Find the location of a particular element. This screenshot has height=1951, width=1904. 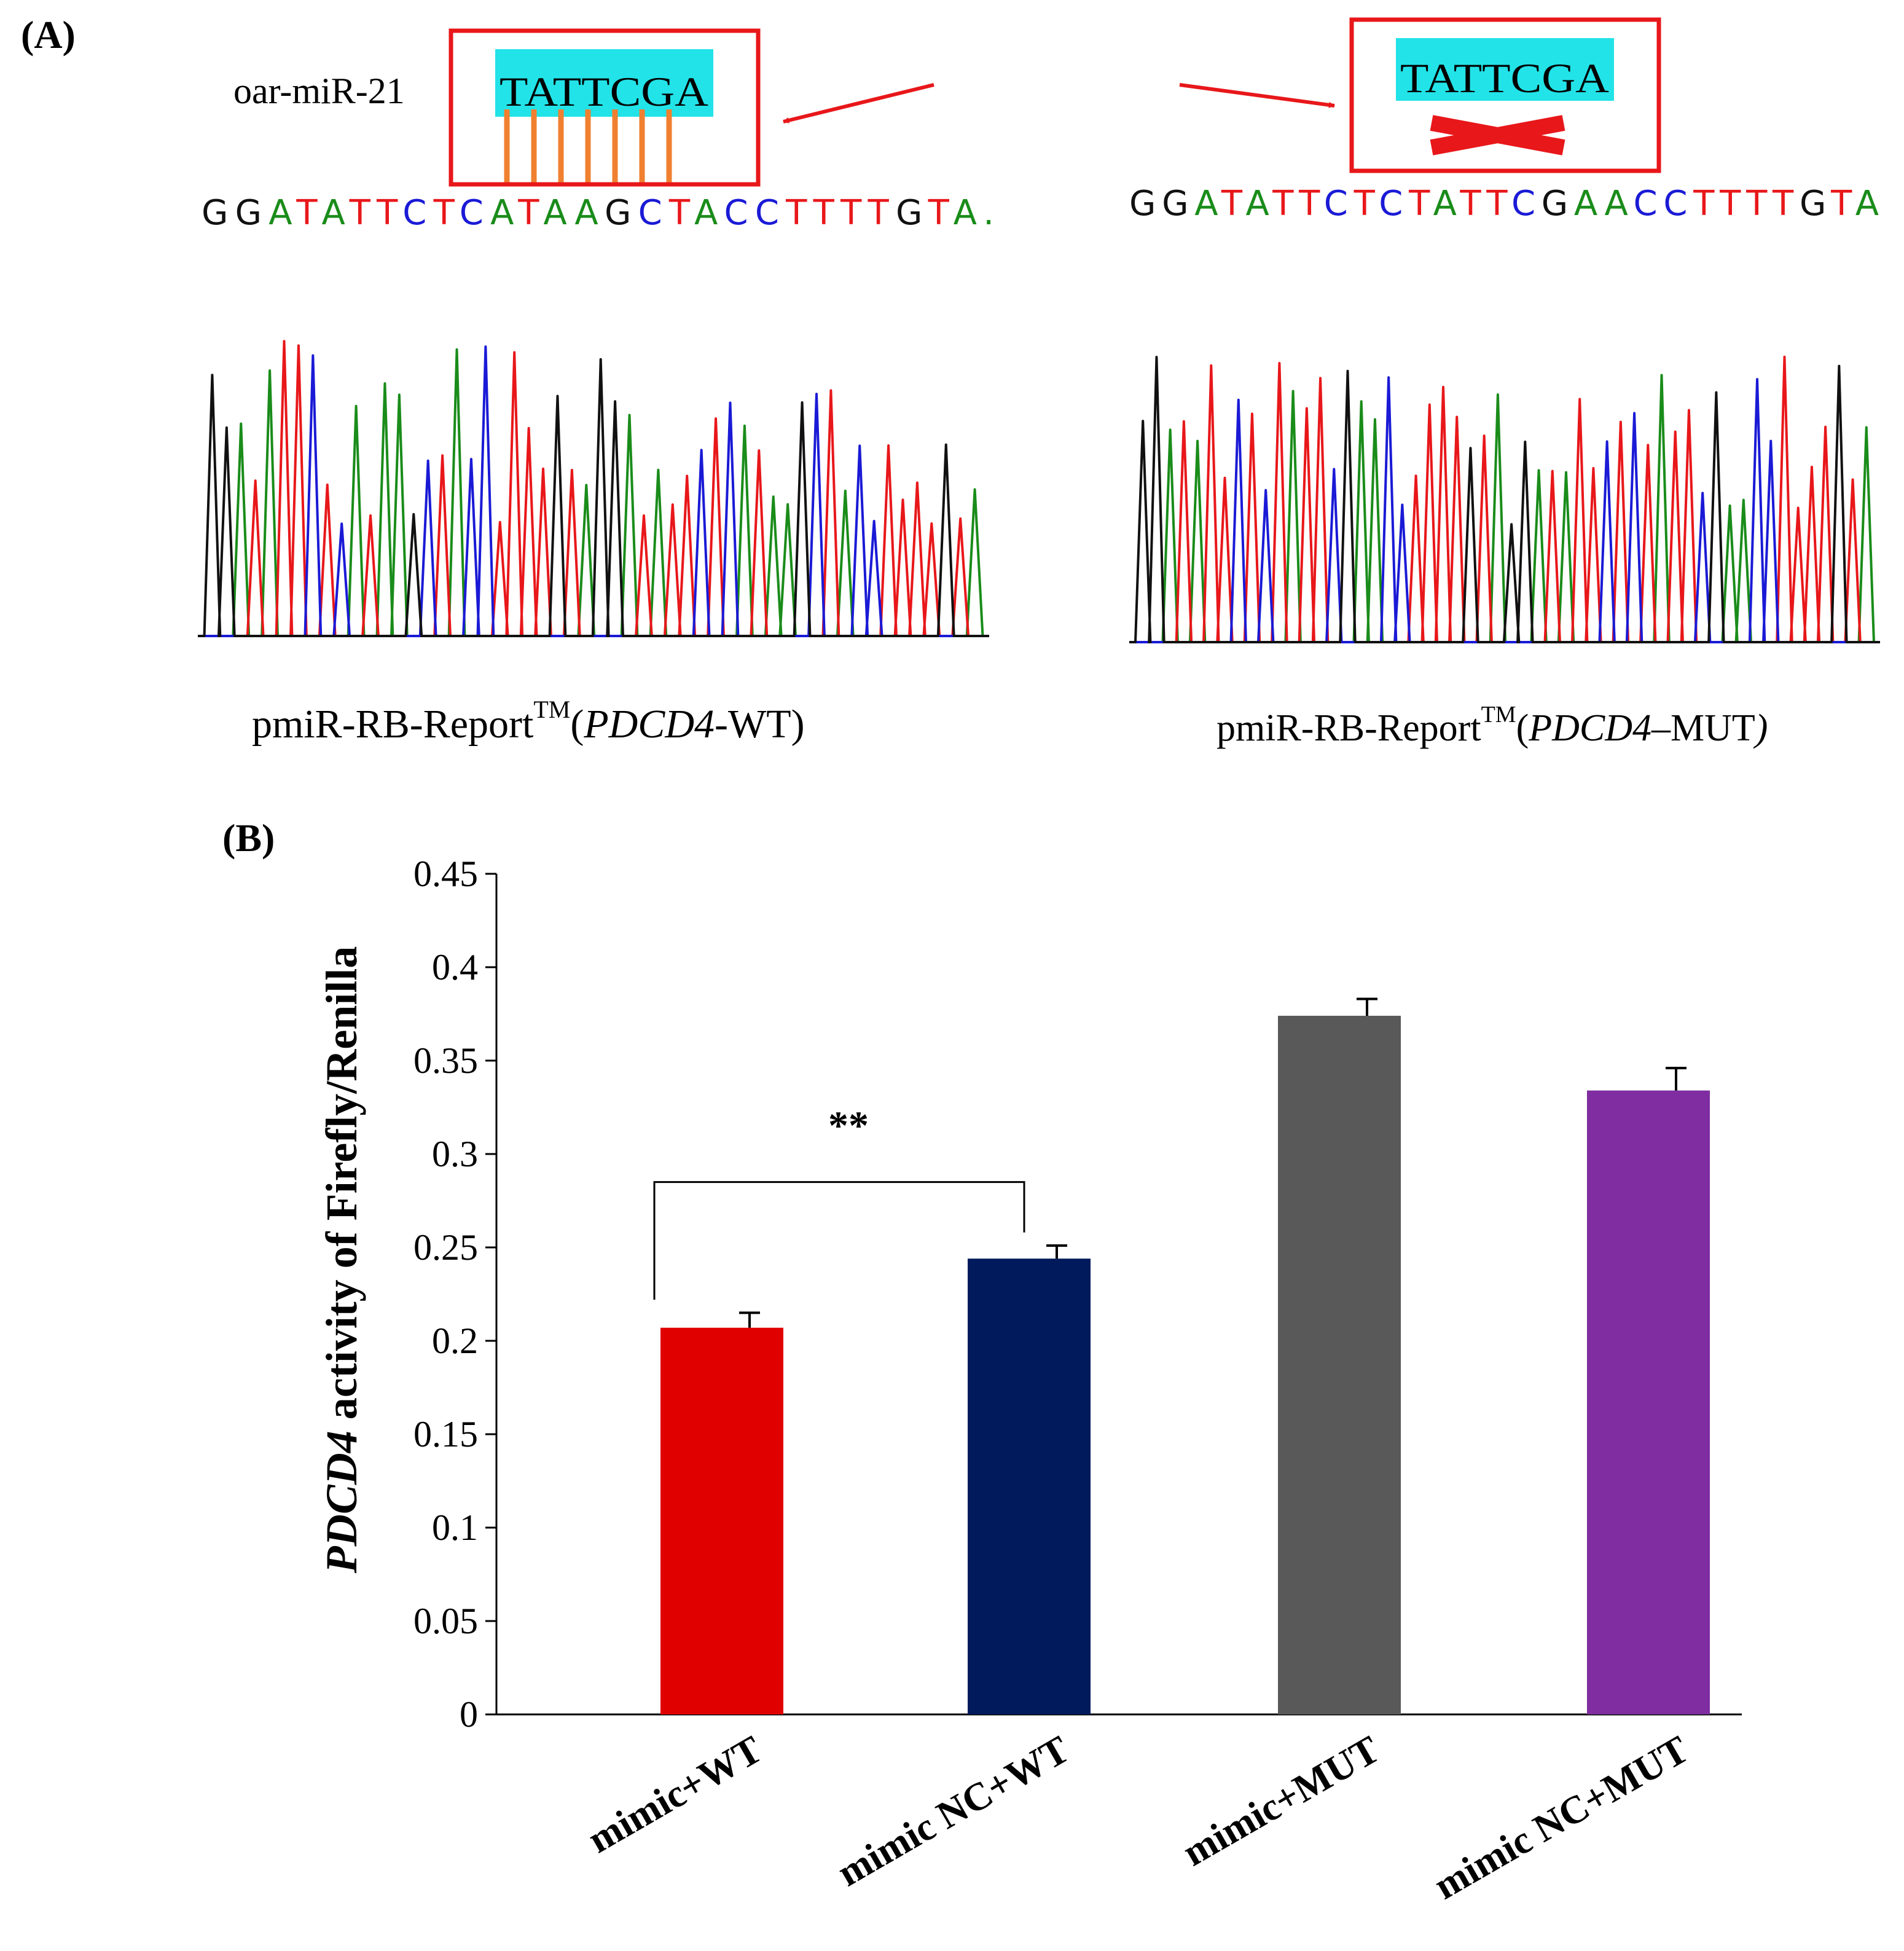

y-tick-label: 0.15 is located at coordinates (445, 1434).